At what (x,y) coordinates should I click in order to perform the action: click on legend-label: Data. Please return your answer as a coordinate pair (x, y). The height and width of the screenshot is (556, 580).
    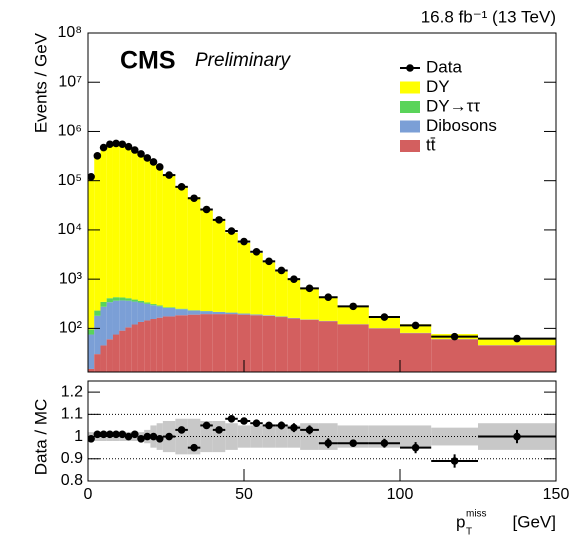
    Looking at the image, I should click on (444, 66).